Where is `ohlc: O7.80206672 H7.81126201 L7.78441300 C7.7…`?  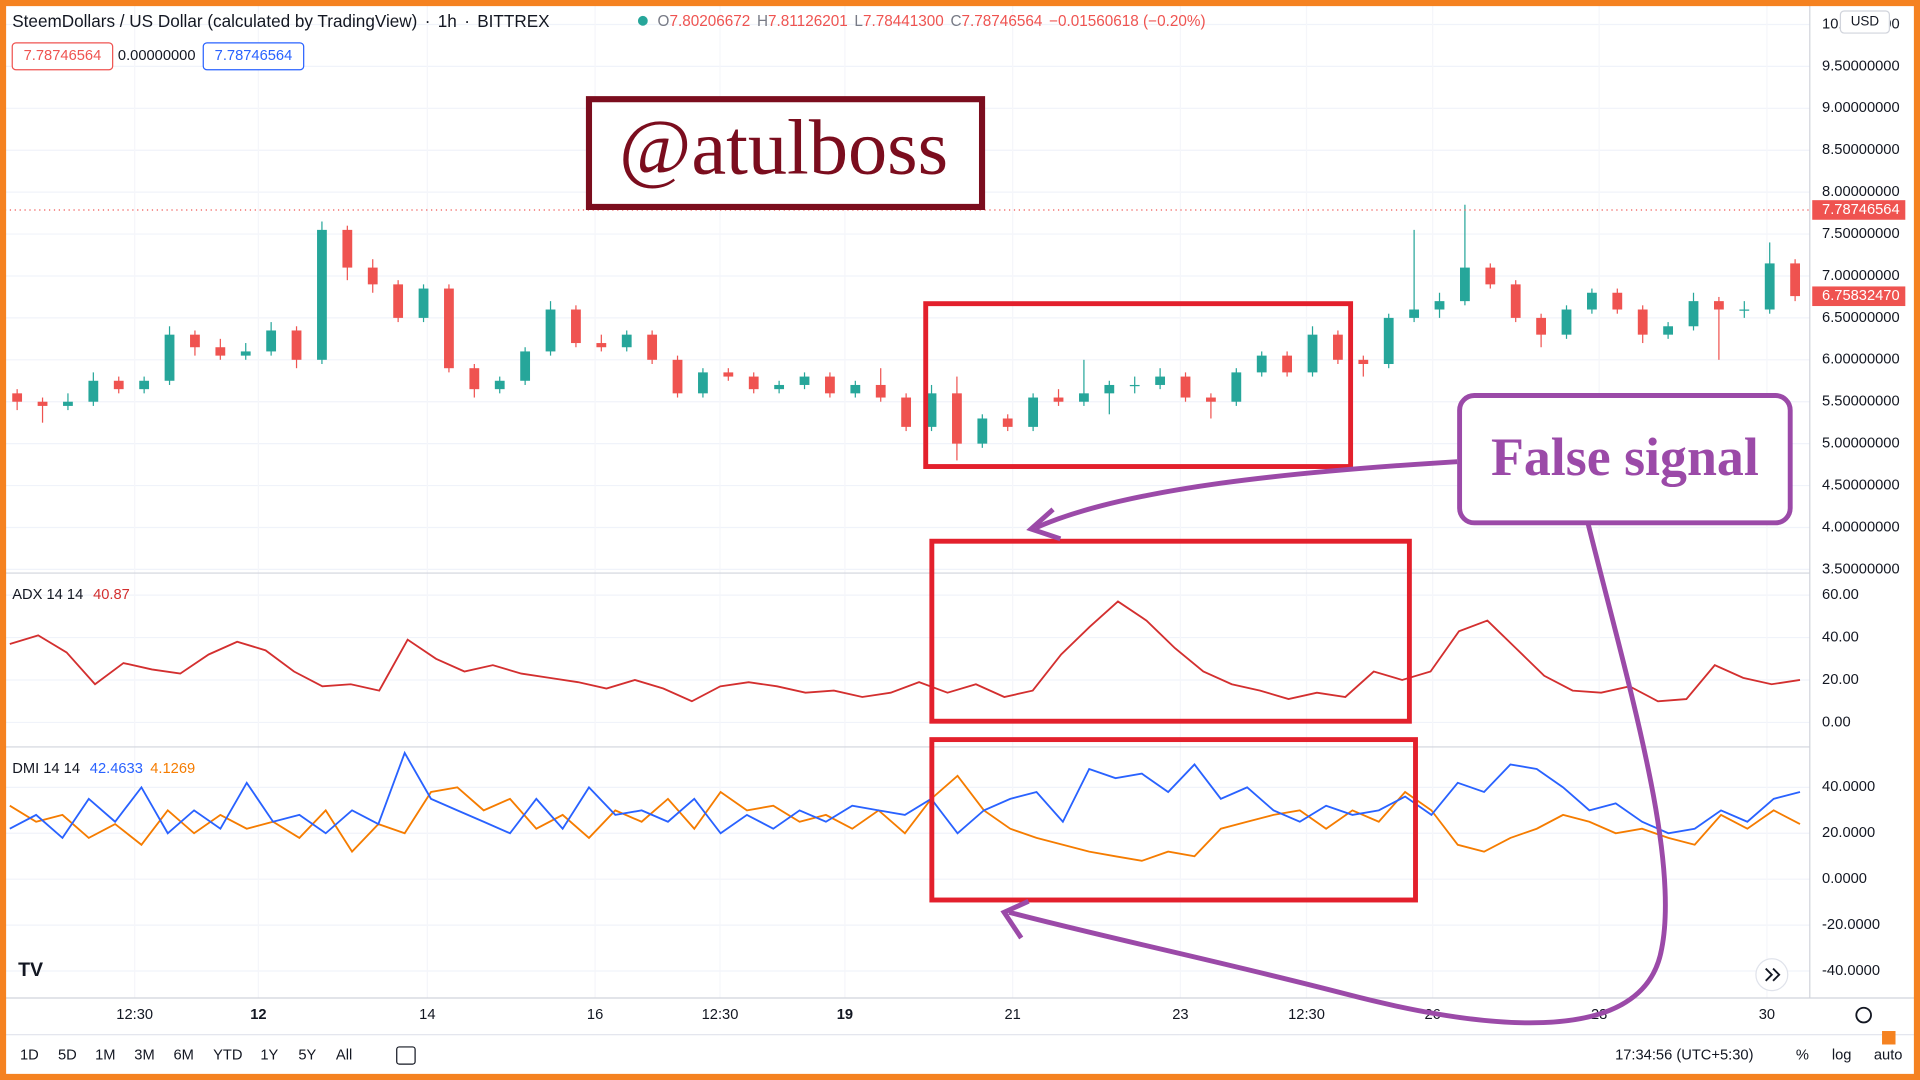
ohlc: O7.80206672 H7.81126201 L7.78441300 C7.7… is located at coordinates (932, 21).